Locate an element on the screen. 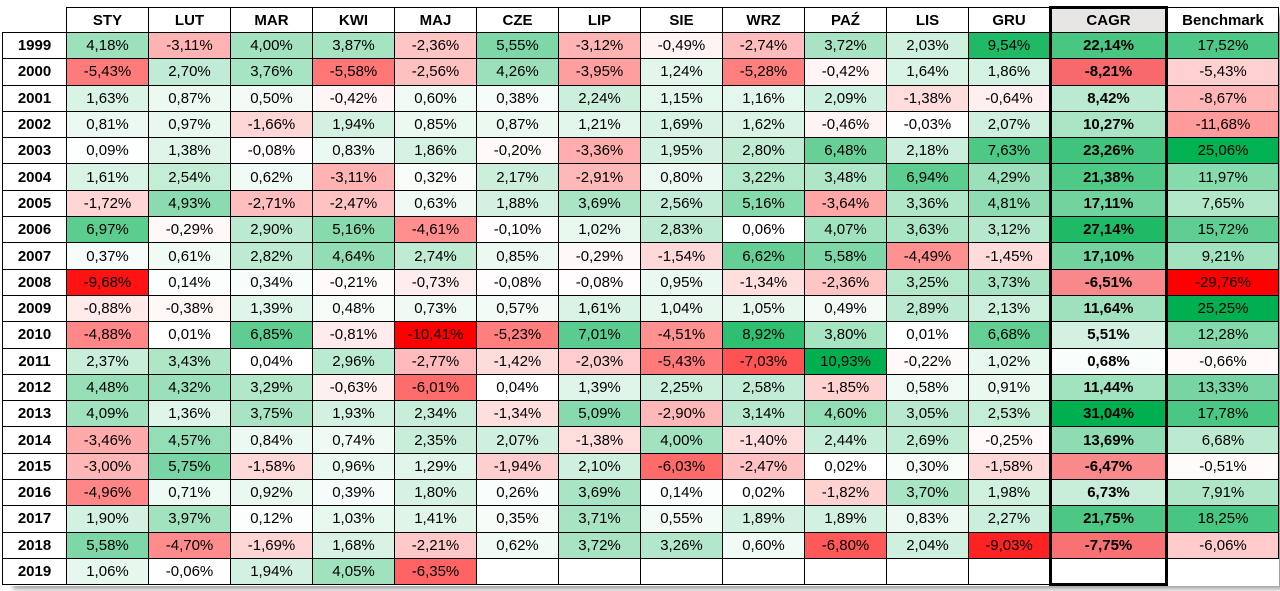  return-cell: 4,60% is located at coordinates (845, 414).